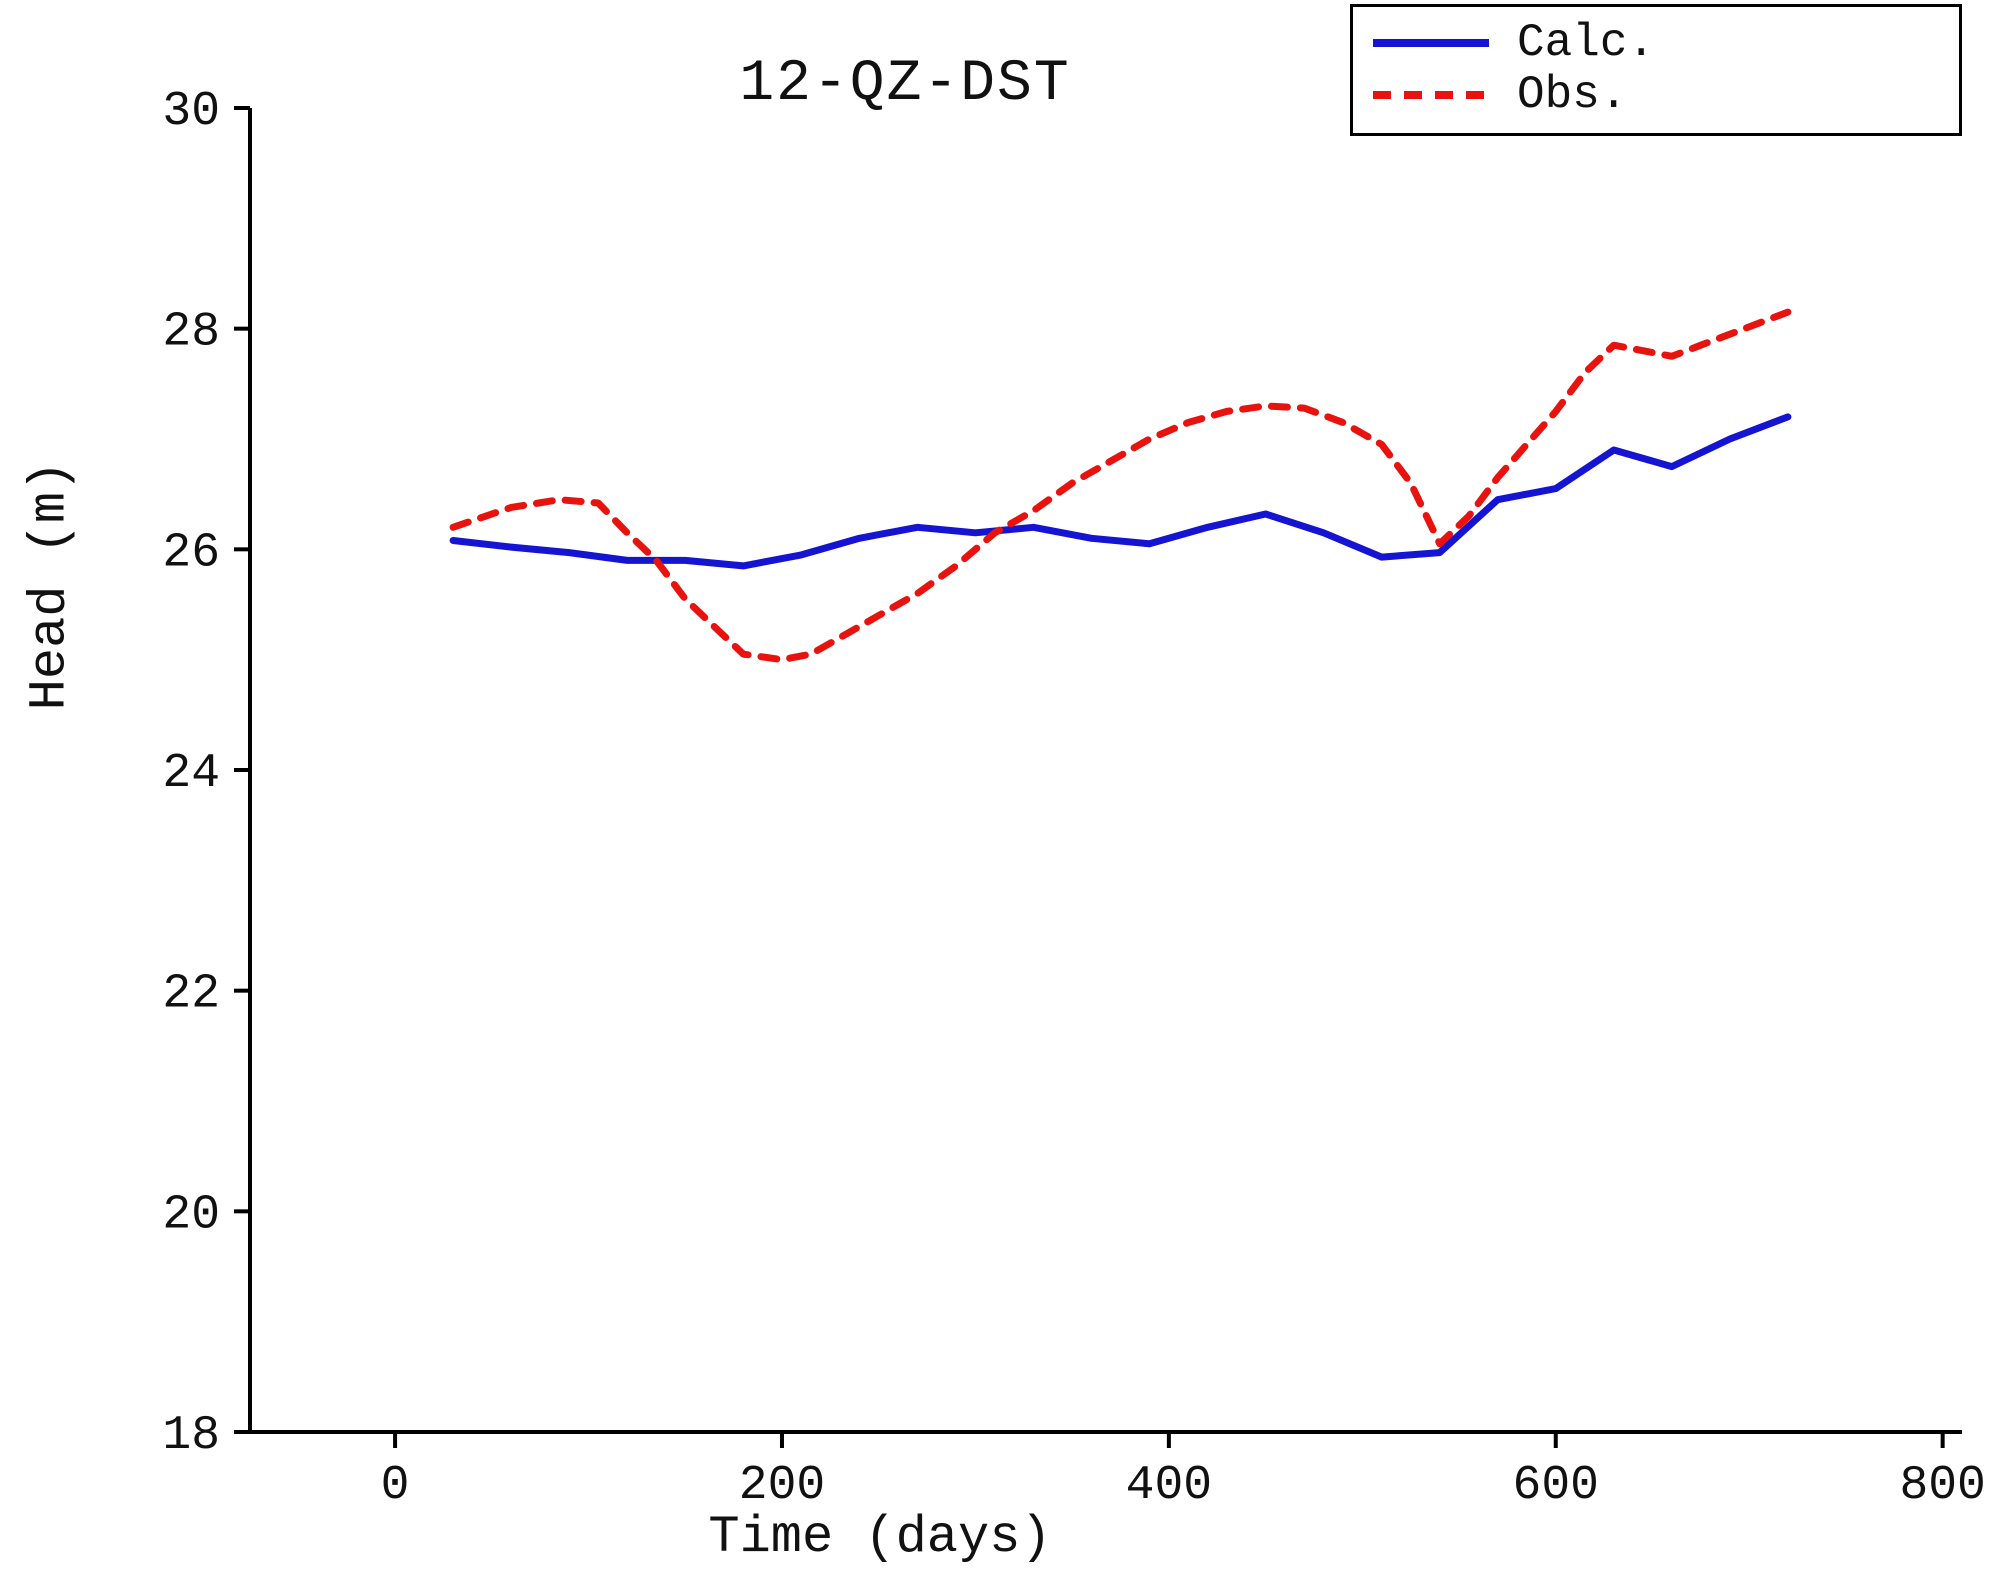 This screenshot has width=2000, height=1596. I want to click on svg-text: 22, so click(191, 995).